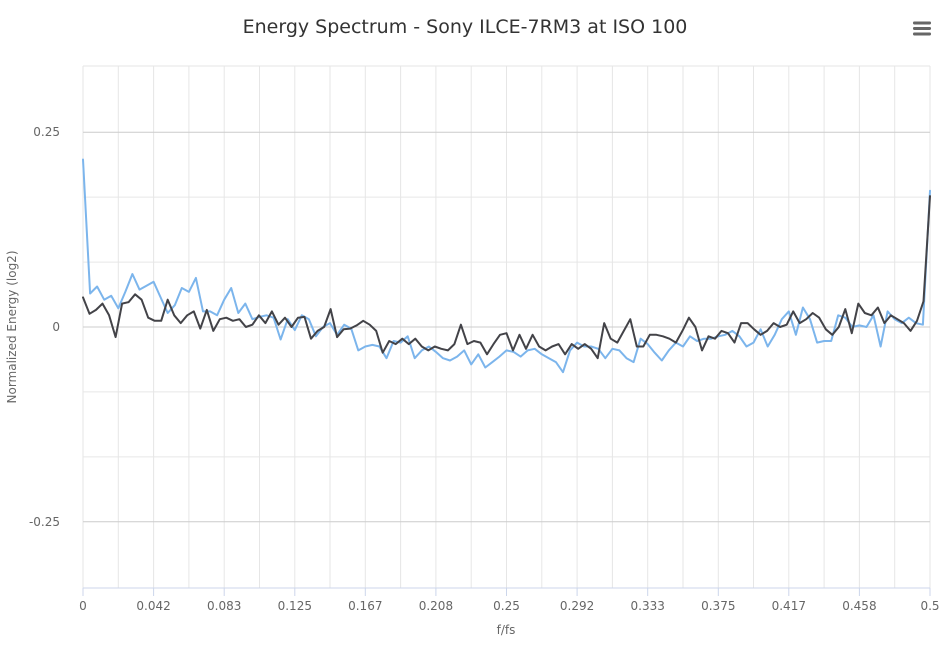 This screenshot has width=943, height=646. What do you see at coordinates (922, 28) in the screenshot?
I see `menu-icon` at bounding box center [922, 28].